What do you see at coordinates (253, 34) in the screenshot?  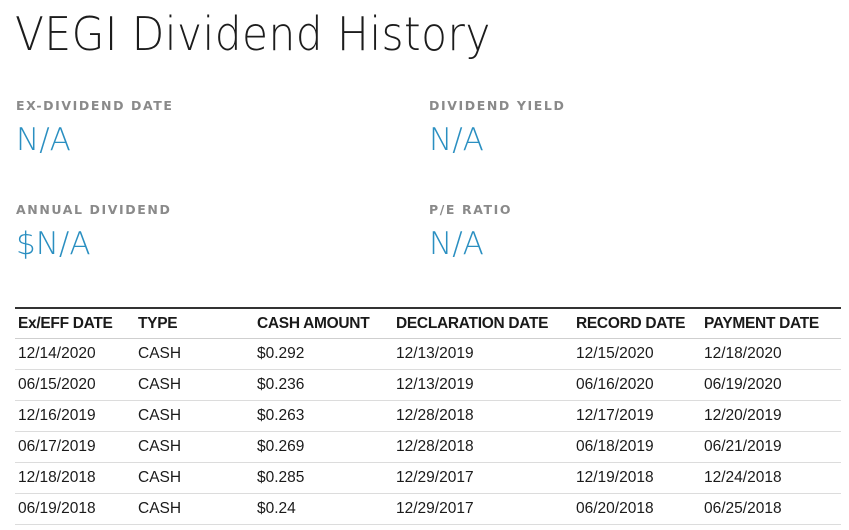 I see `page-title: VEGI Dividend History` at bounding box center [253, 34].